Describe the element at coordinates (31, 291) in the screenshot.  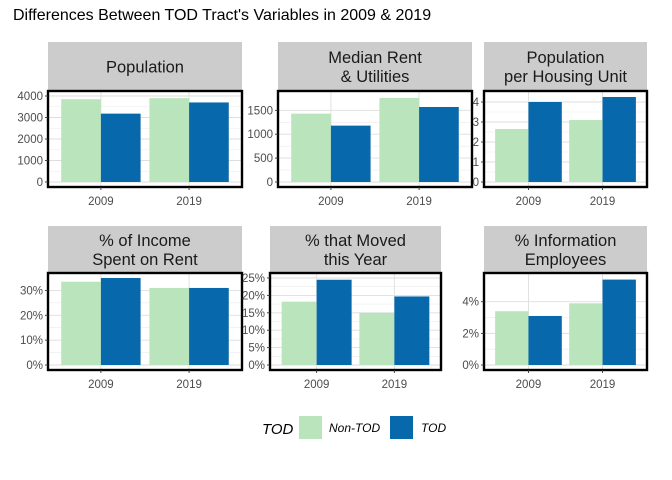
I see `y-tick-label: 30%` at that location.